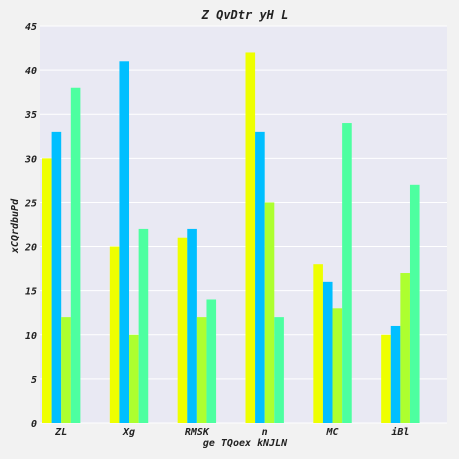 This screenshot has height=459, width=459. I want to click on y-tick-label: 15, so click(31, 292).